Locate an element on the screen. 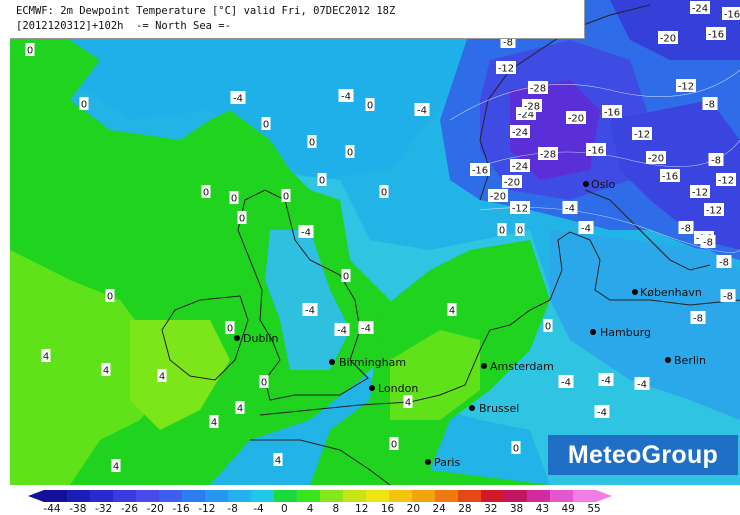  contour-label: -20 is located at coordinates (512, 183).